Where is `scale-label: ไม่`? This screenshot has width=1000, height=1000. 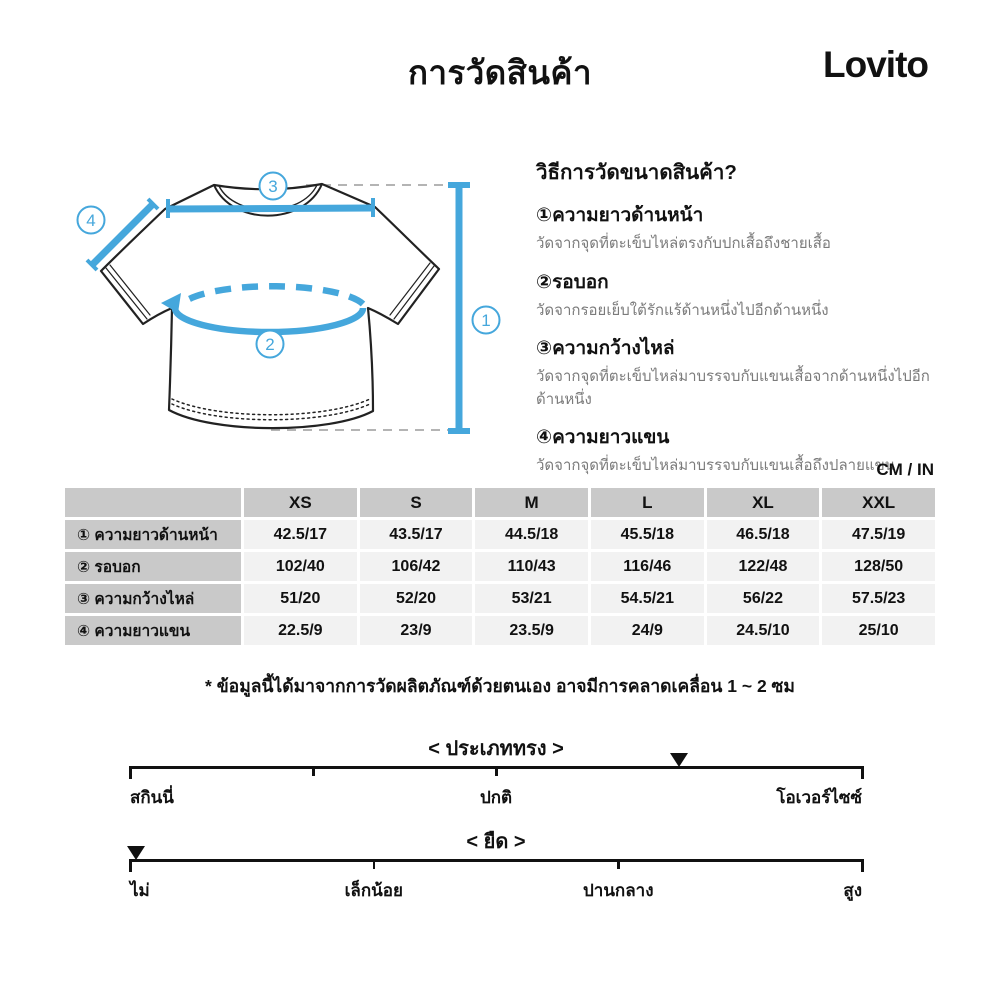
scale-label: ไม่ is located at coordinates (140, 890).